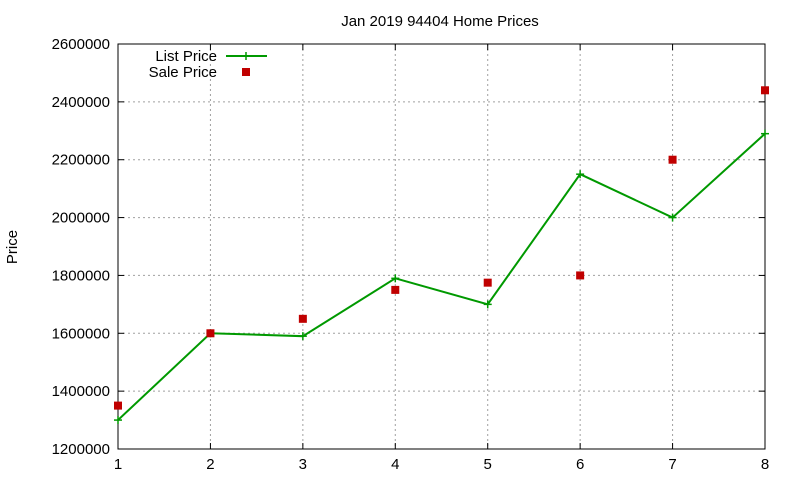  I want to click on y-tick-label: 2200000, so click(81, 160).